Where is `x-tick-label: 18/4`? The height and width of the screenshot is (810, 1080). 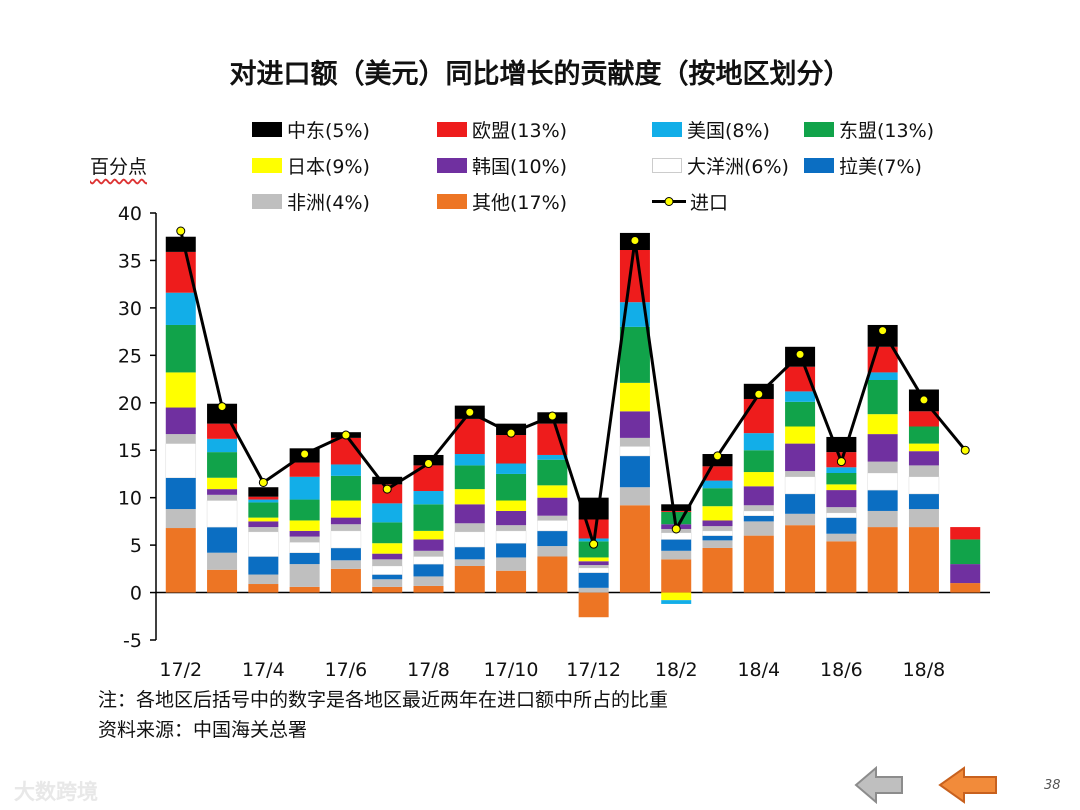 x-tick-label: 18/4 is located at coordinates (758, 670).